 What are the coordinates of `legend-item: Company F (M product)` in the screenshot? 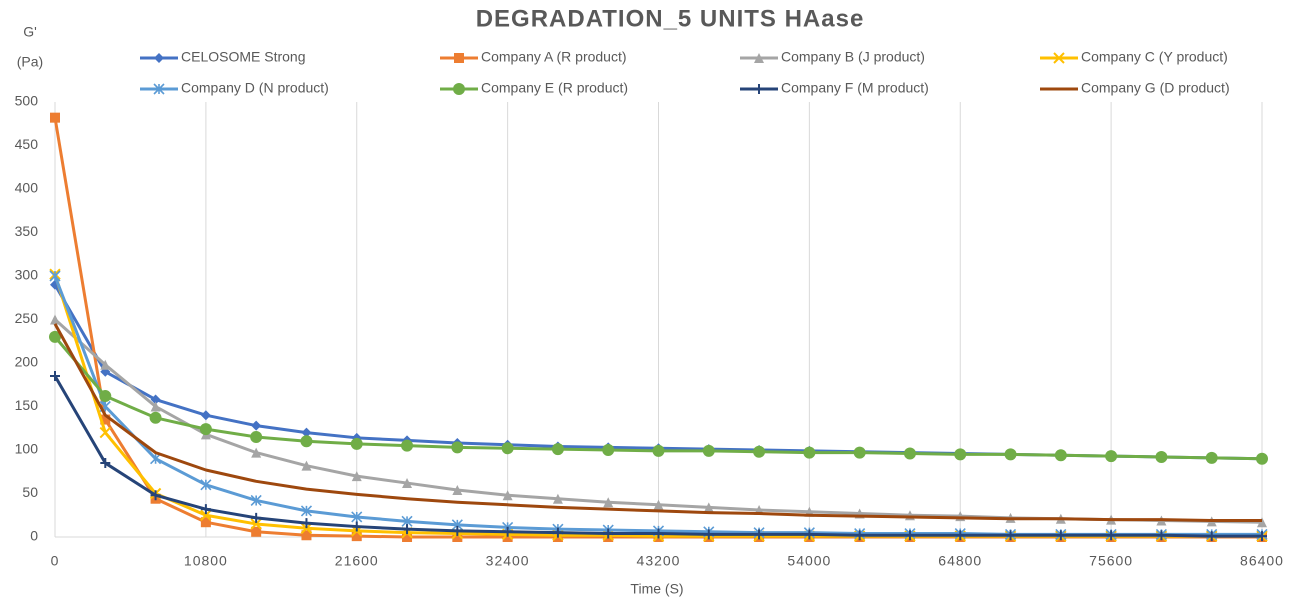 It's located at (834, 88).